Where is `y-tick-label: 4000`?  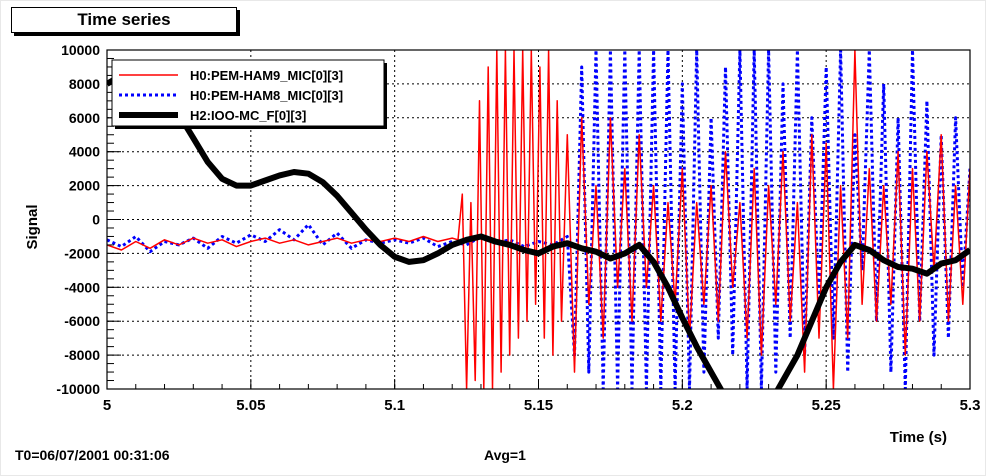 y-tick-label: 4000 is located at coordinates (84, 152).